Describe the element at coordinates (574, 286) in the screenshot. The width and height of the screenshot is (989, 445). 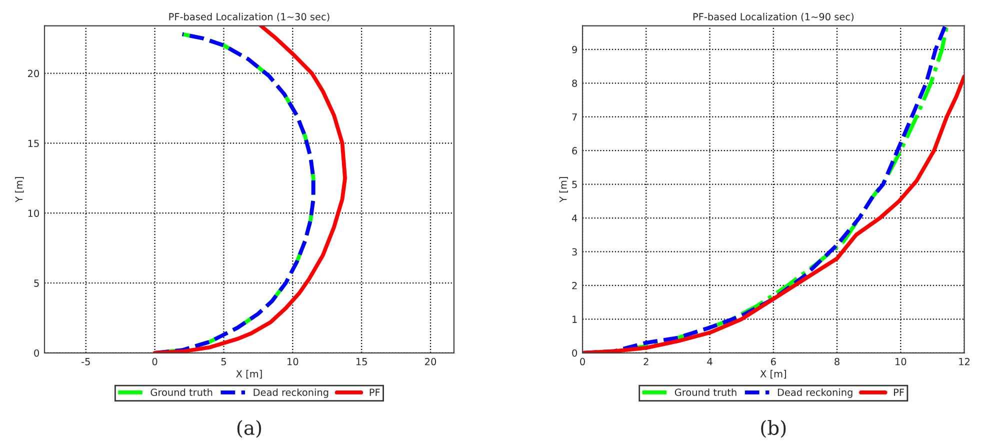
I see `y-tick-label: 2` at that location.